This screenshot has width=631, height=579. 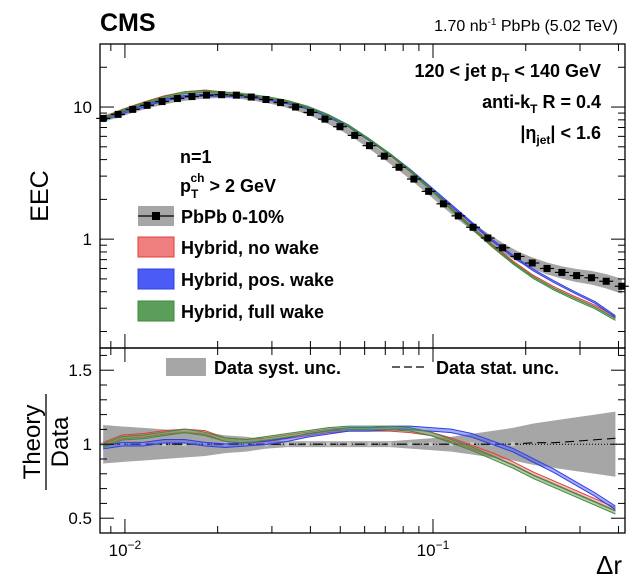 I want to click on legend-full-wake: Hybrid, full wake, so click(x=230, y=311).